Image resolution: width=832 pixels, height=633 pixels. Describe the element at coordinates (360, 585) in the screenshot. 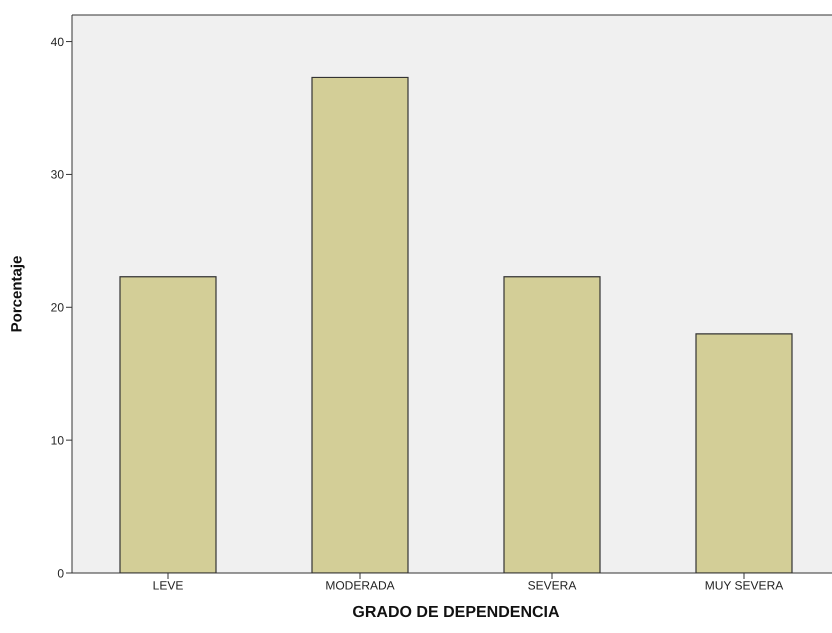

I see `x-tick-label: MODERADA` at that location.